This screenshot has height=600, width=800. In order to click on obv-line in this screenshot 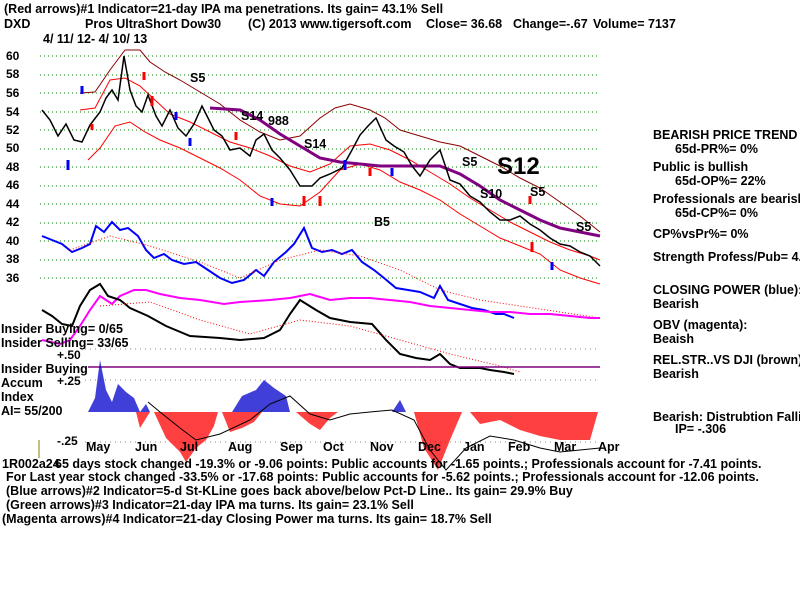, I will do `click(320, 317)`.